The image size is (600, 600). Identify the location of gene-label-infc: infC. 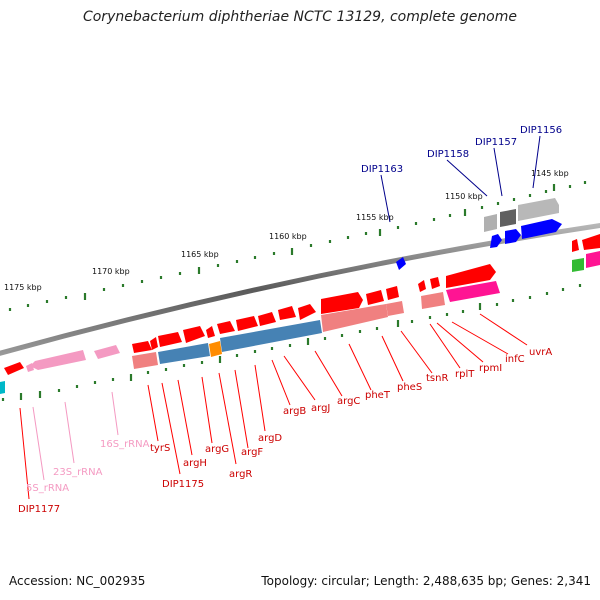
(515, 359).